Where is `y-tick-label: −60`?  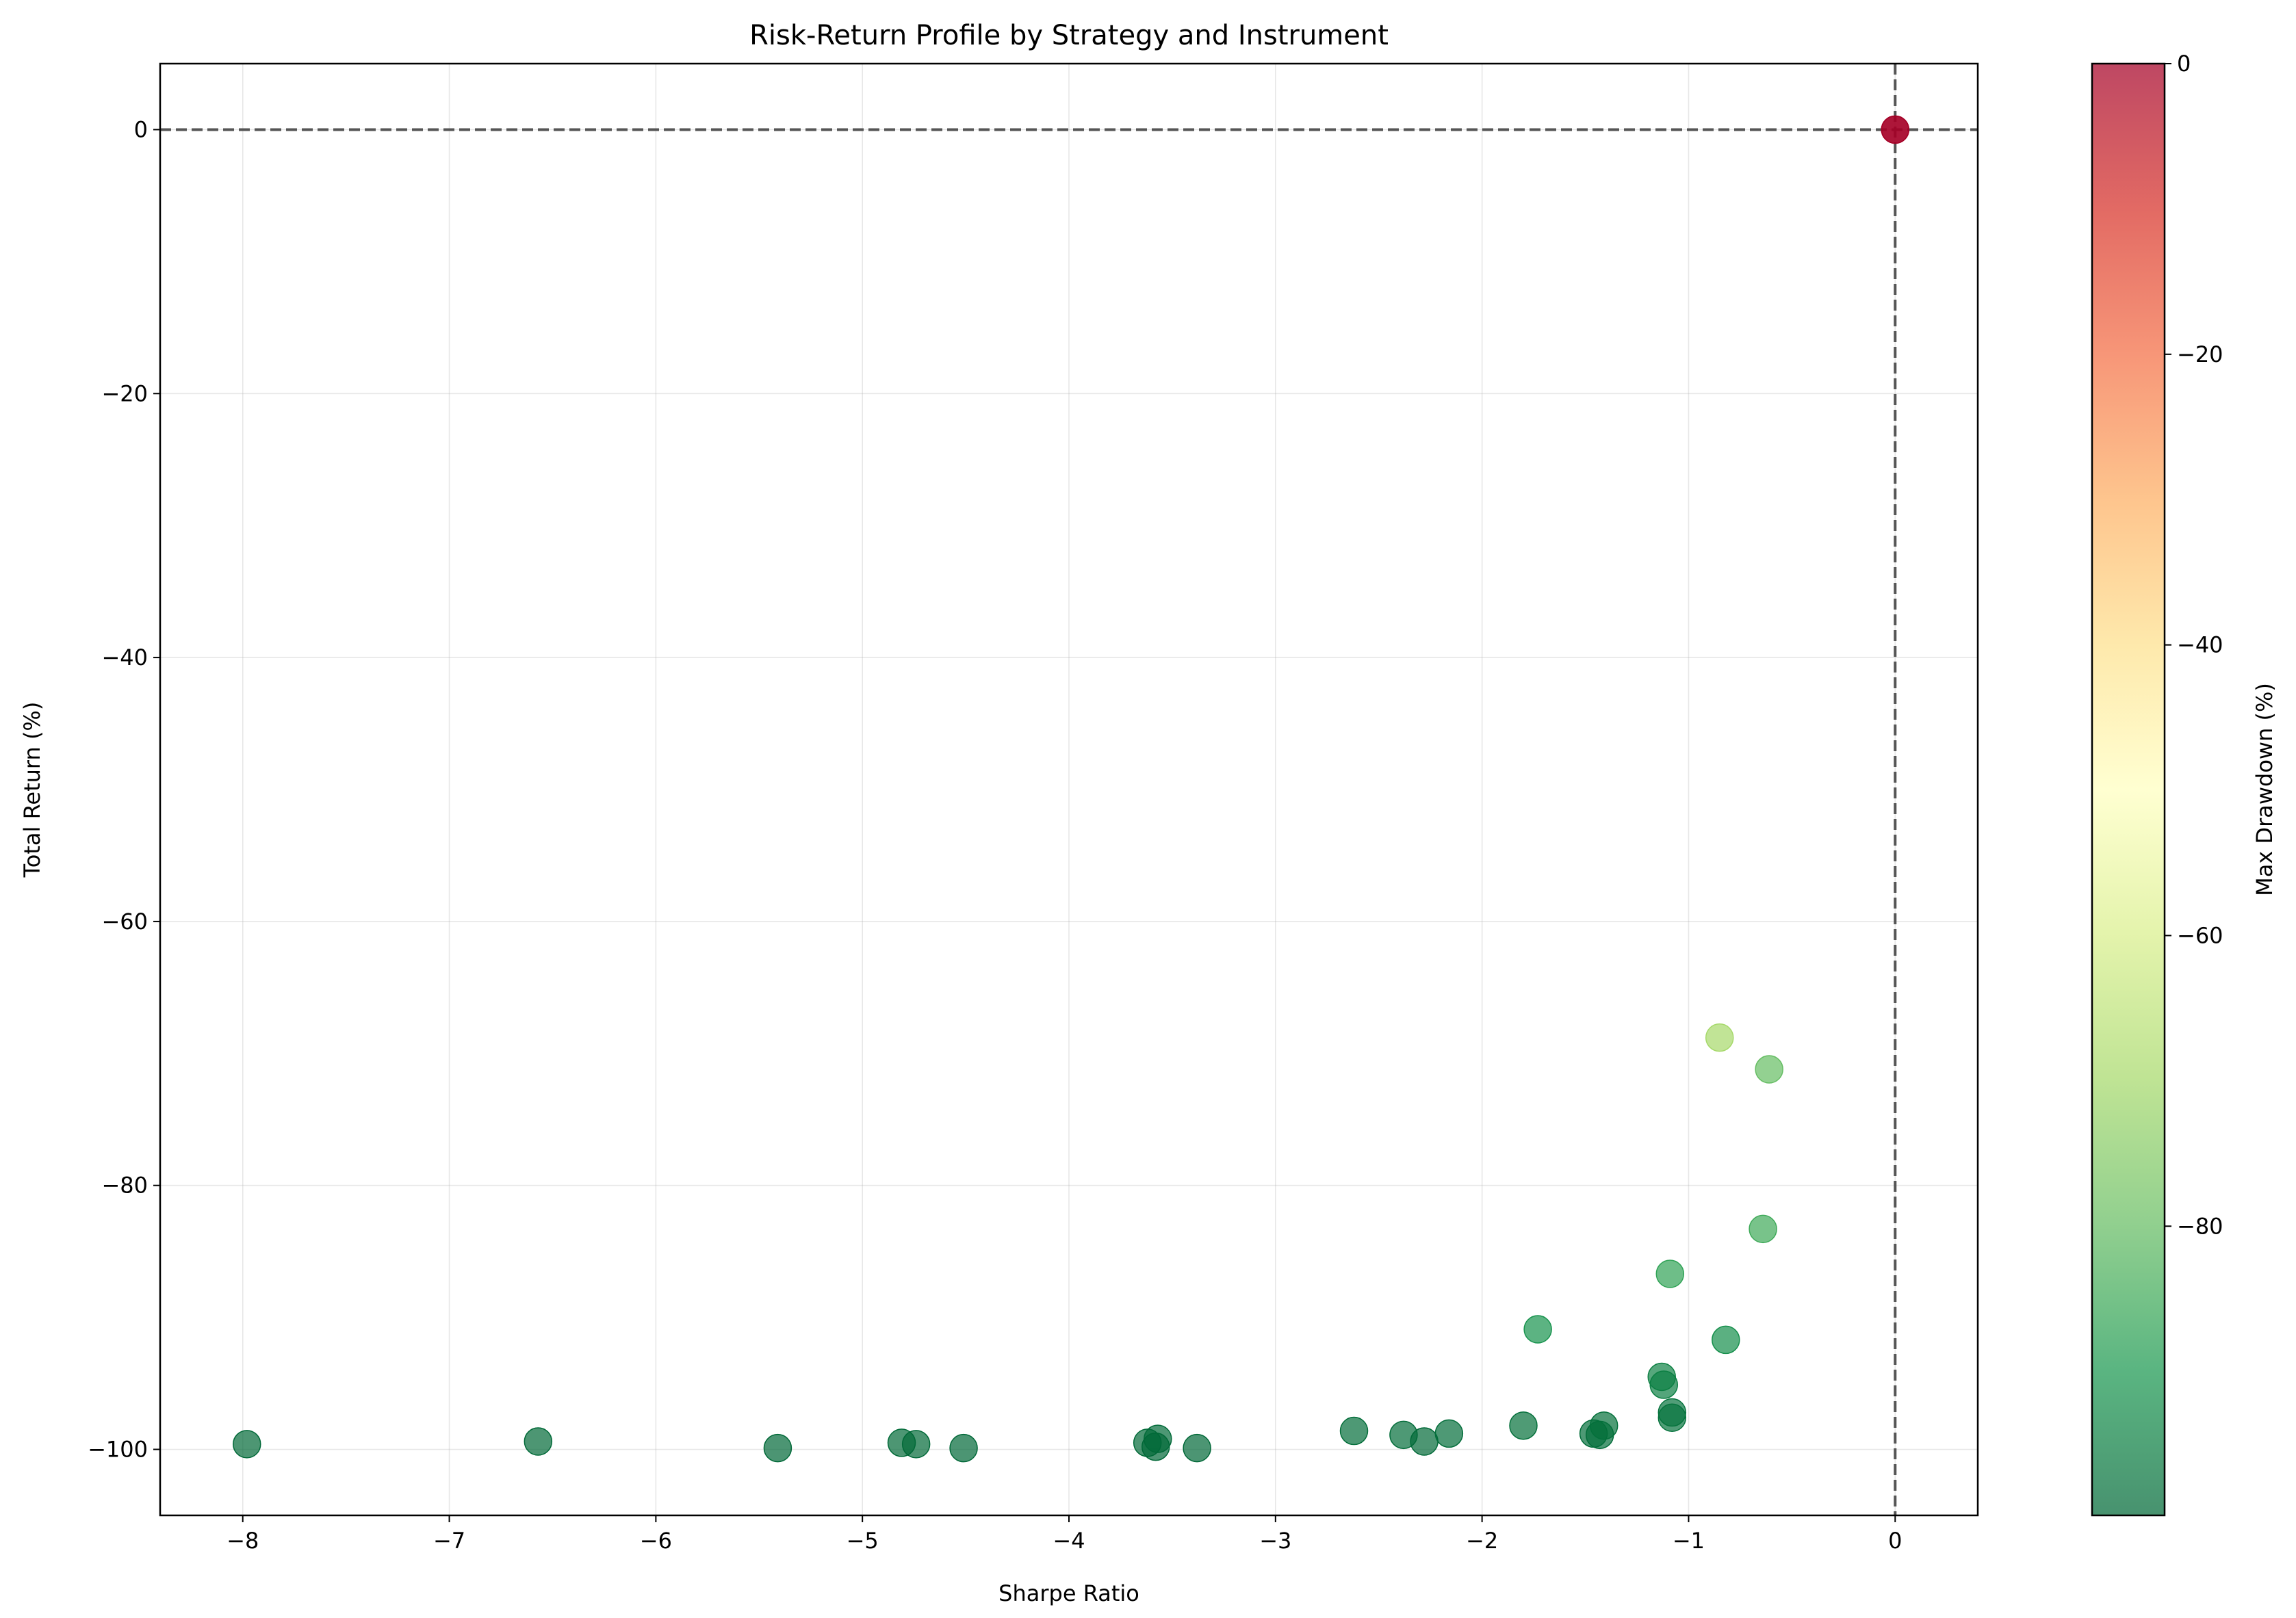 y-tick-label: −60 is located at coordinates (124, 922).